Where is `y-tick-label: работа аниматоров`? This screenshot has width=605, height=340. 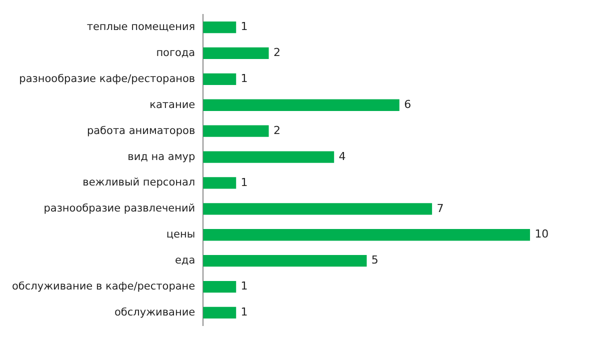 y-tick-label: работа аниматоров is located at coordinates (141, 130).